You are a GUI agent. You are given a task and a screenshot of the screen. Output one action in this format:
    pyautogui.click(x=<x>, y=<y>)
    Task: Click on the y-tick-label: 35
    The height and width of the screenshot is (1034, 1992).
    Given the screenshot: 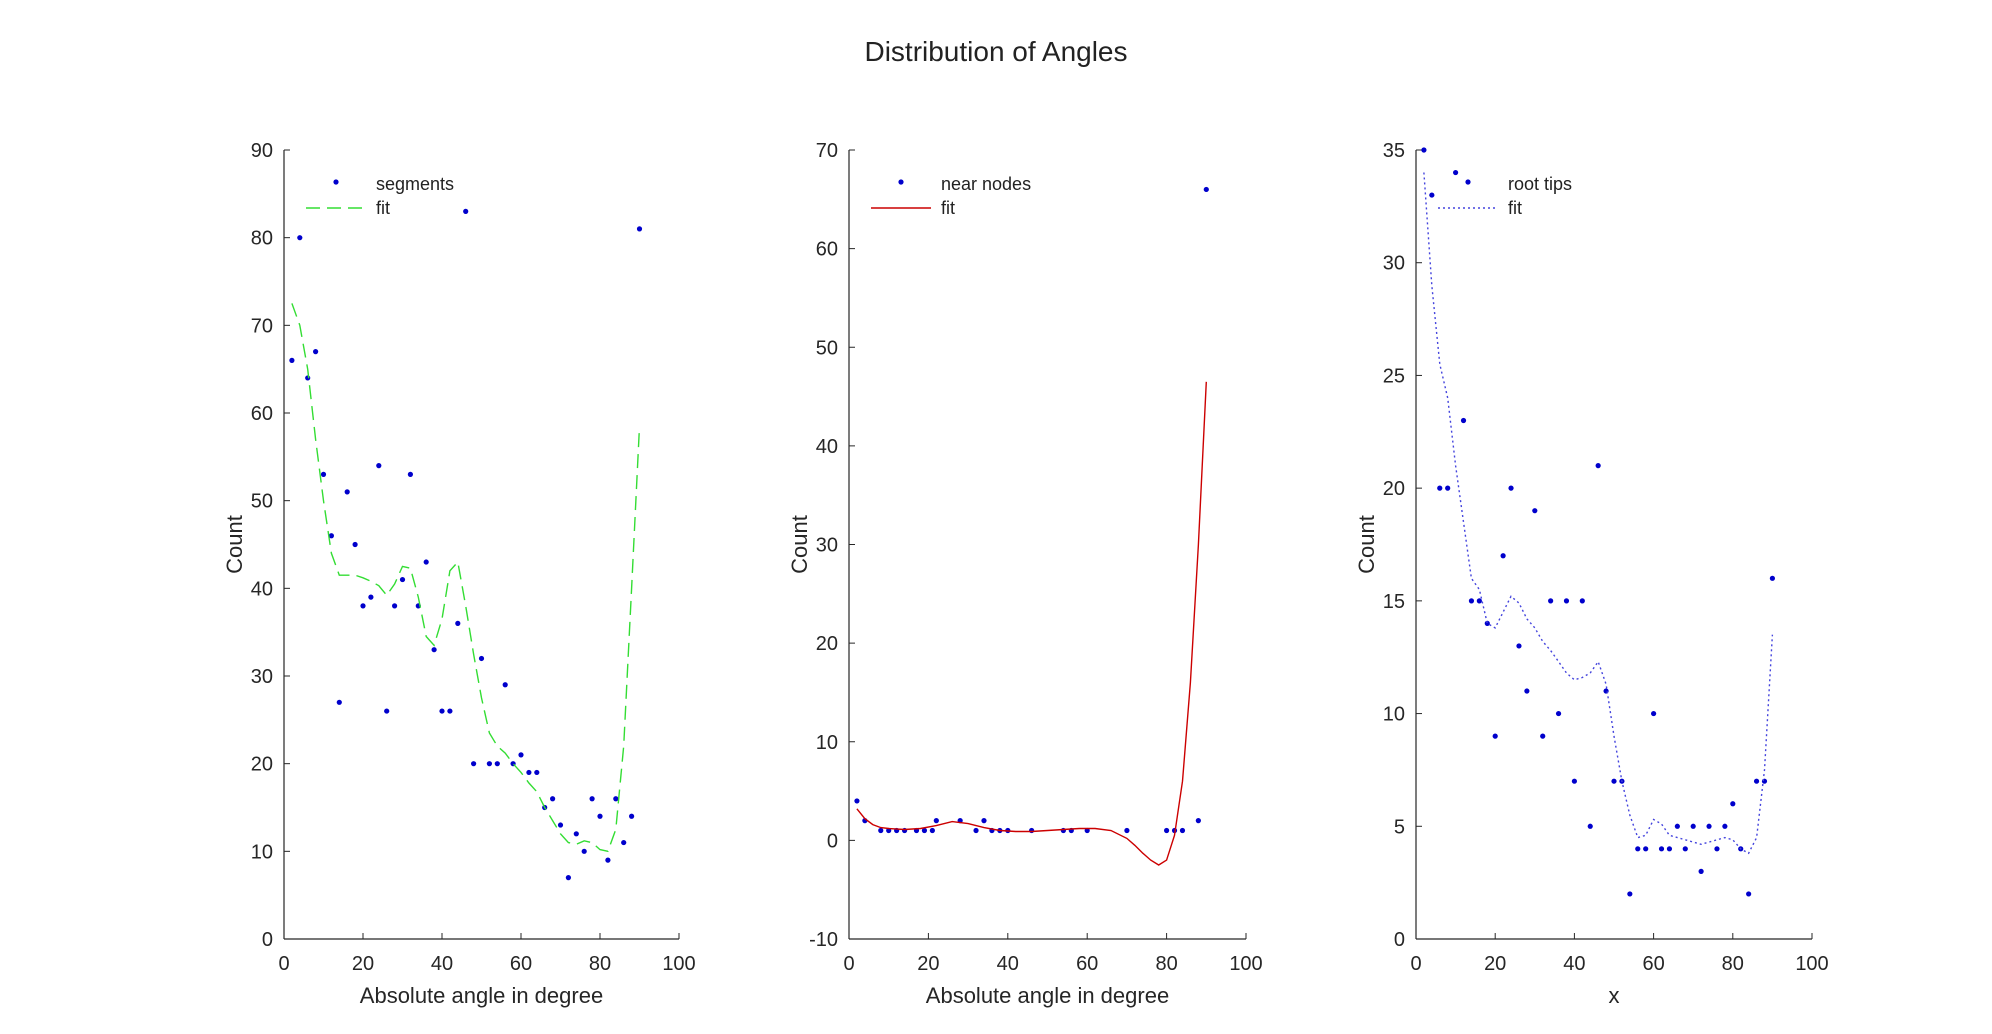 What is the action you would take?
    pyautogui.click(x=1394, y=151)
    